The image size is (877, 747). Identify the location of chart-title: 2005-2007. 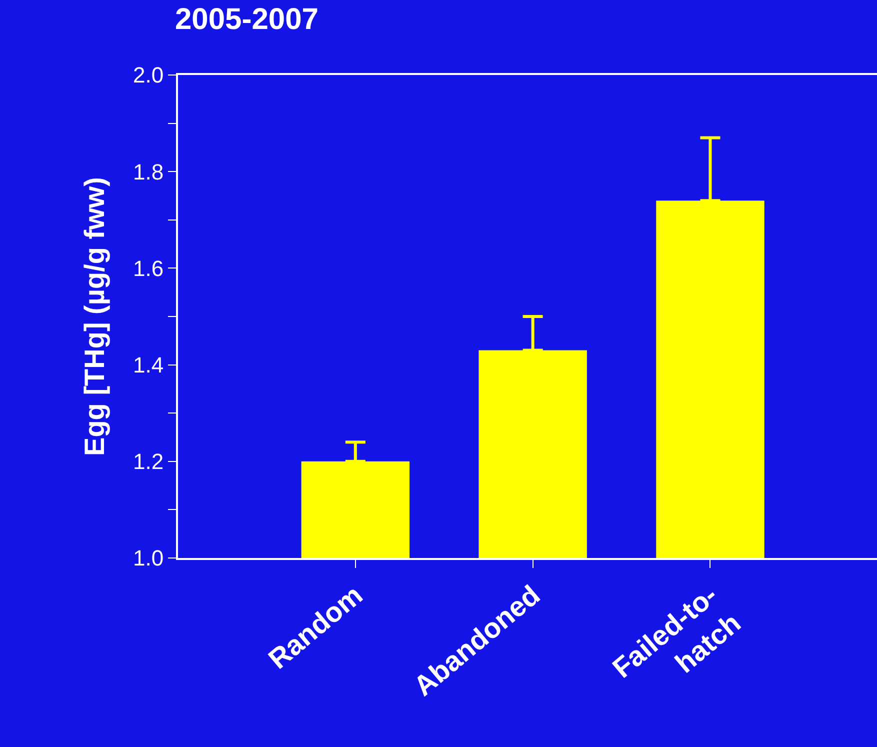
(246, 19).